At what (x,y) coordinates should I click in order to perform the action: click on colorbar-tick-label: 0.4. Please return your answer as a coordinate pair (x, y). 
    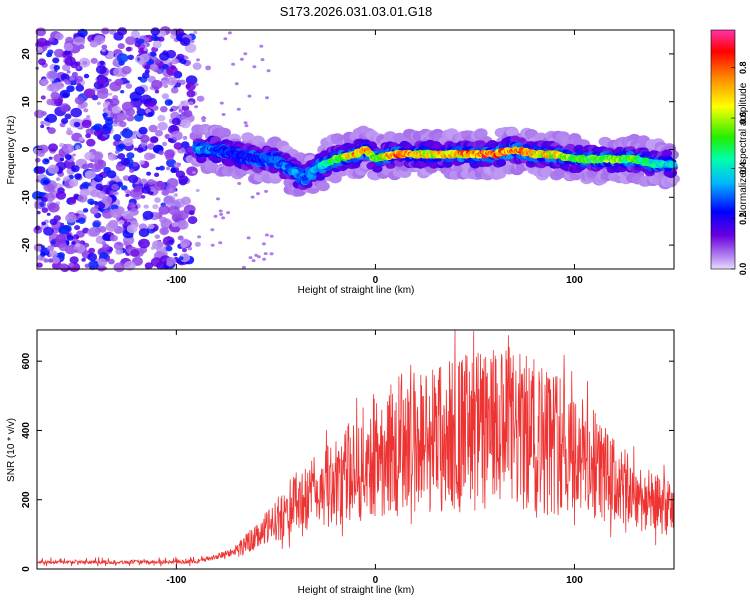
    Looking at the image, I should click on (743, 168).